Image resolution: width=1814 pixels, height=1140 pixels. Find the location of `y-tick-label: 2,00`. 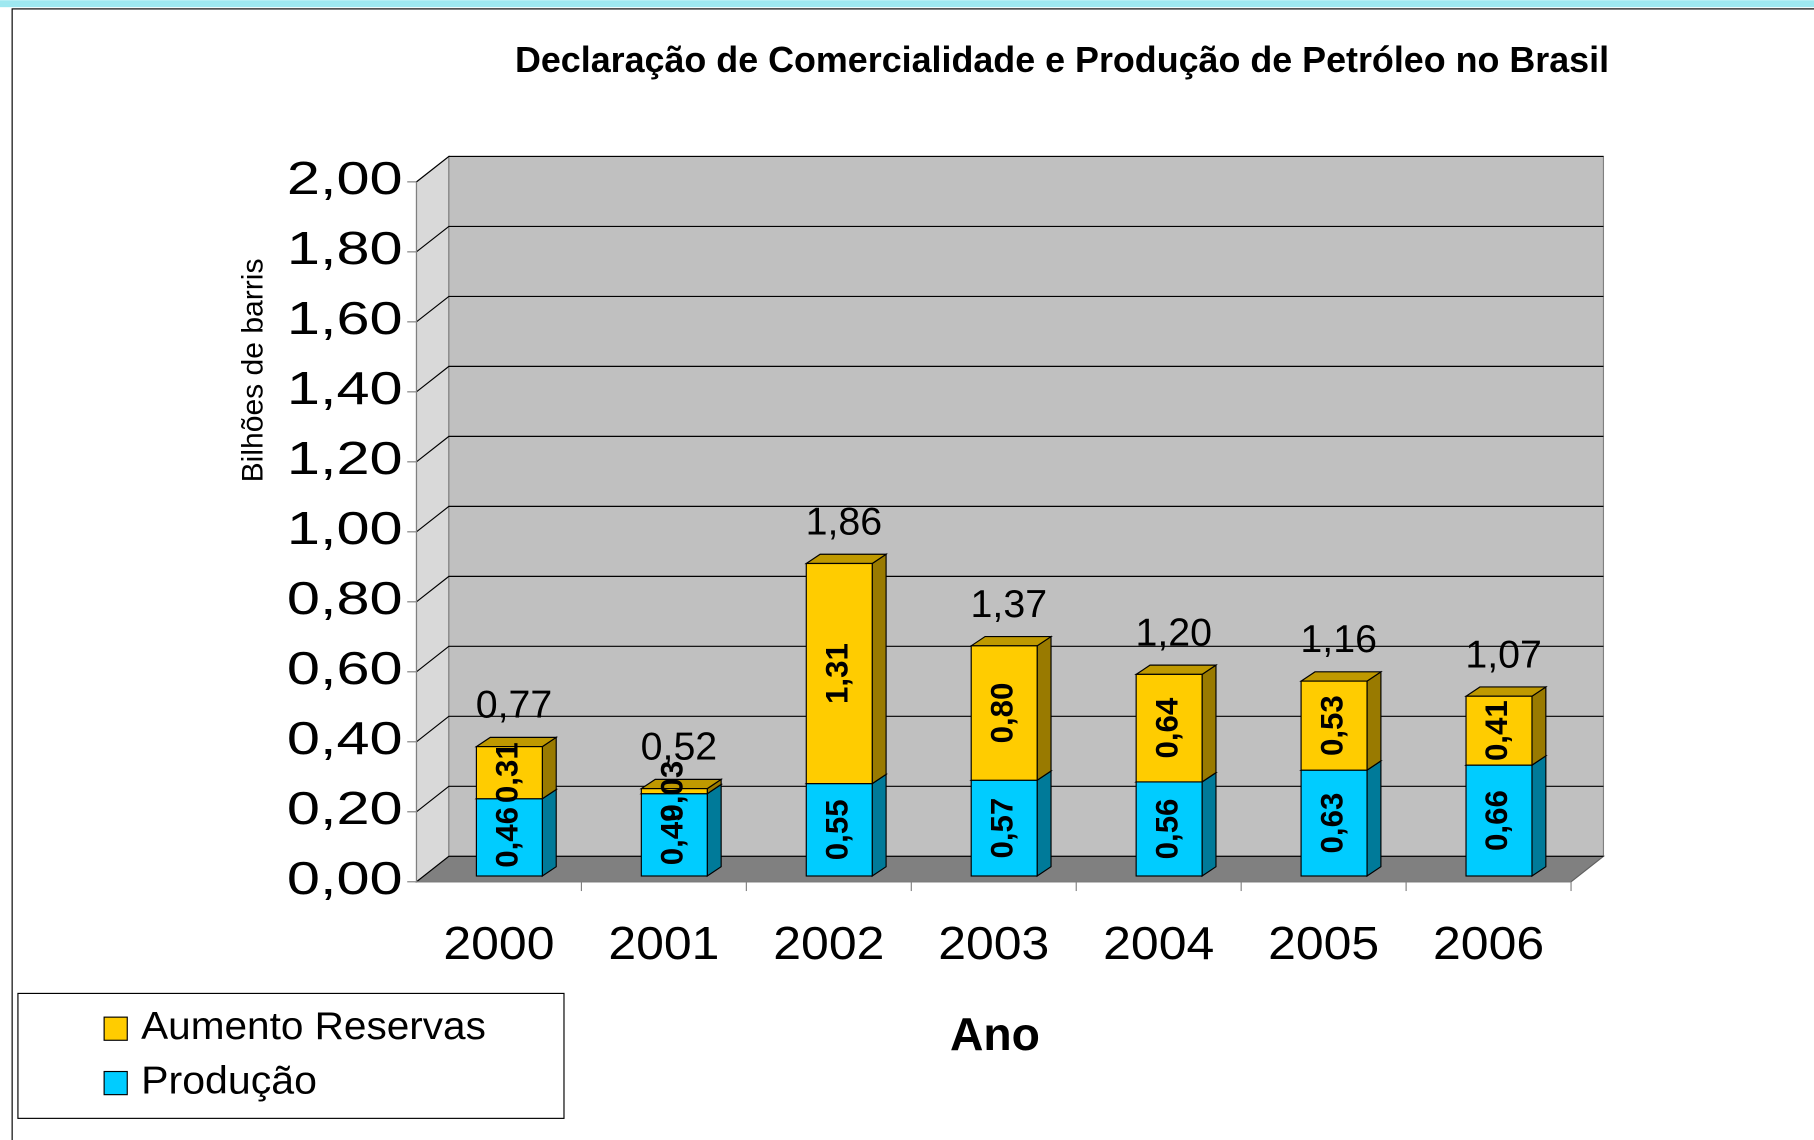

y-tick-label: 2,00 is located at coordinates (345, 178).